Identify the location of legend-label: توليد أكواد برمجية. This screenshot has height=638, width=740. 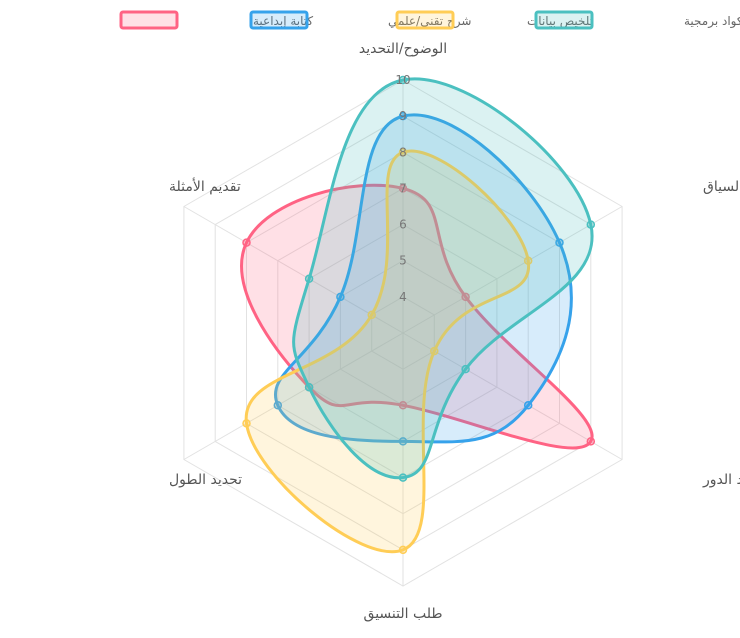
(712, 21).